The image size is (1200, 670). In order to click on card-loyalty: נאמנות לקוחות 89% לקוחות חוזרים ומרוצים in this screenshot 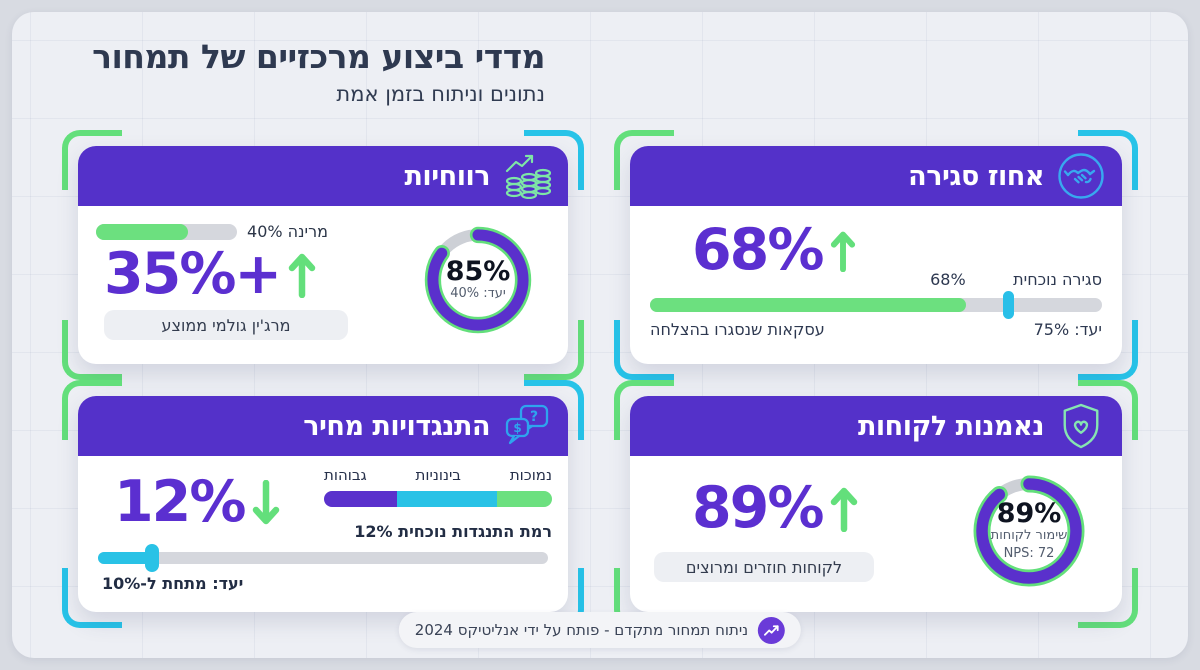, I will do `click(876, 504)`.